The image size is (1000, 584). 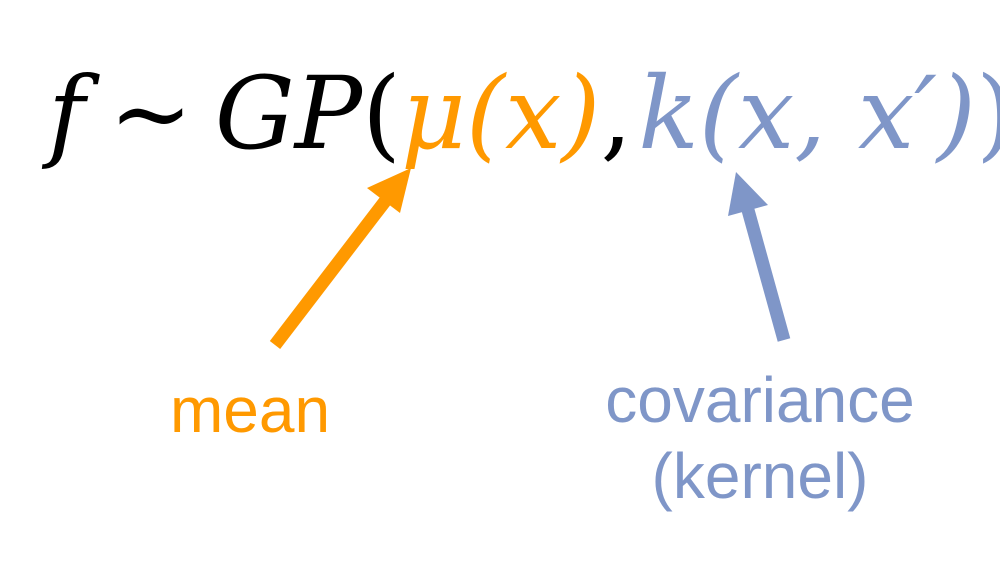 I want to click on formula-kernel-args: (x, x′), so click(x=837, y=113).